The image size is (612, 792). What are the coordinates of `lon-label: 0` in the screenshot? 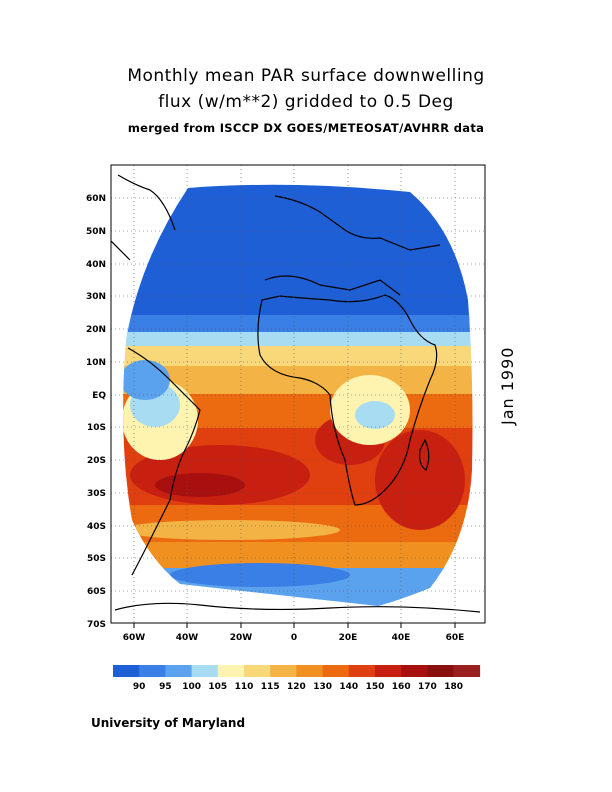 It's located at (294, 638).